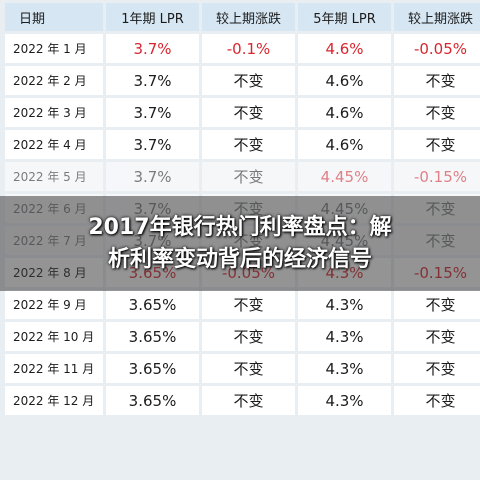  Describe the element at coordinates (344, 176) in the screenshot. I see `lpr-5y-cell: 4.45%` at that location.